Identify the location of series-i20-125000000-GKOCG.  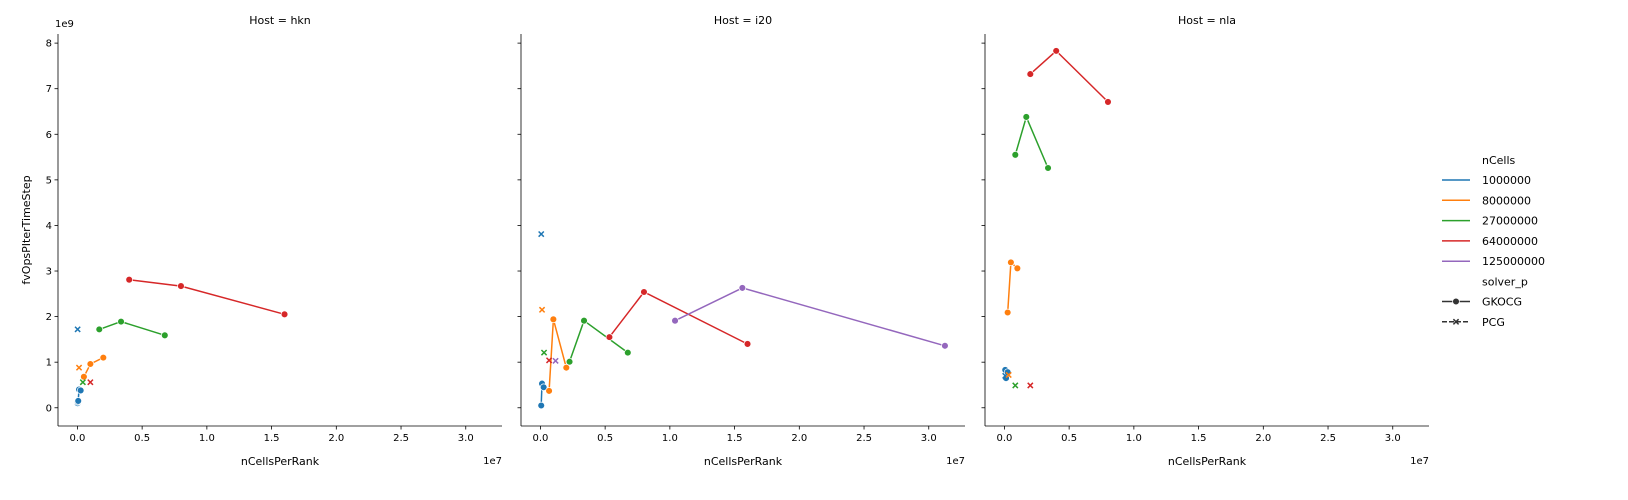
(810, 317).